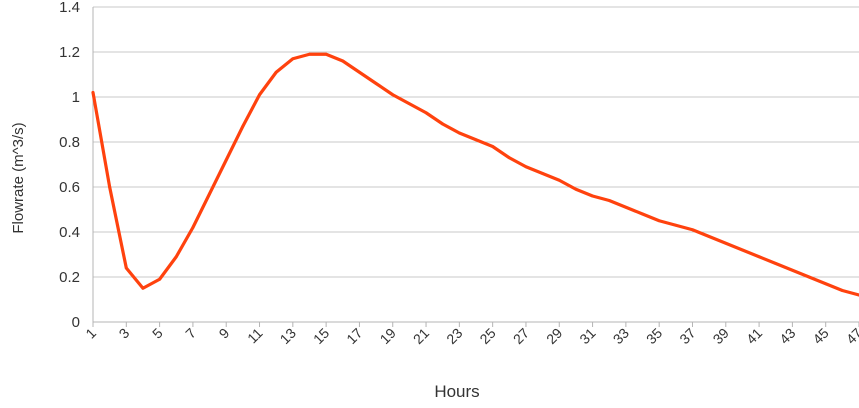 Image resolution: width=859 pixels, height=408 pixels. I want to click on y-tick-label: 0.2, so click(69, 277).